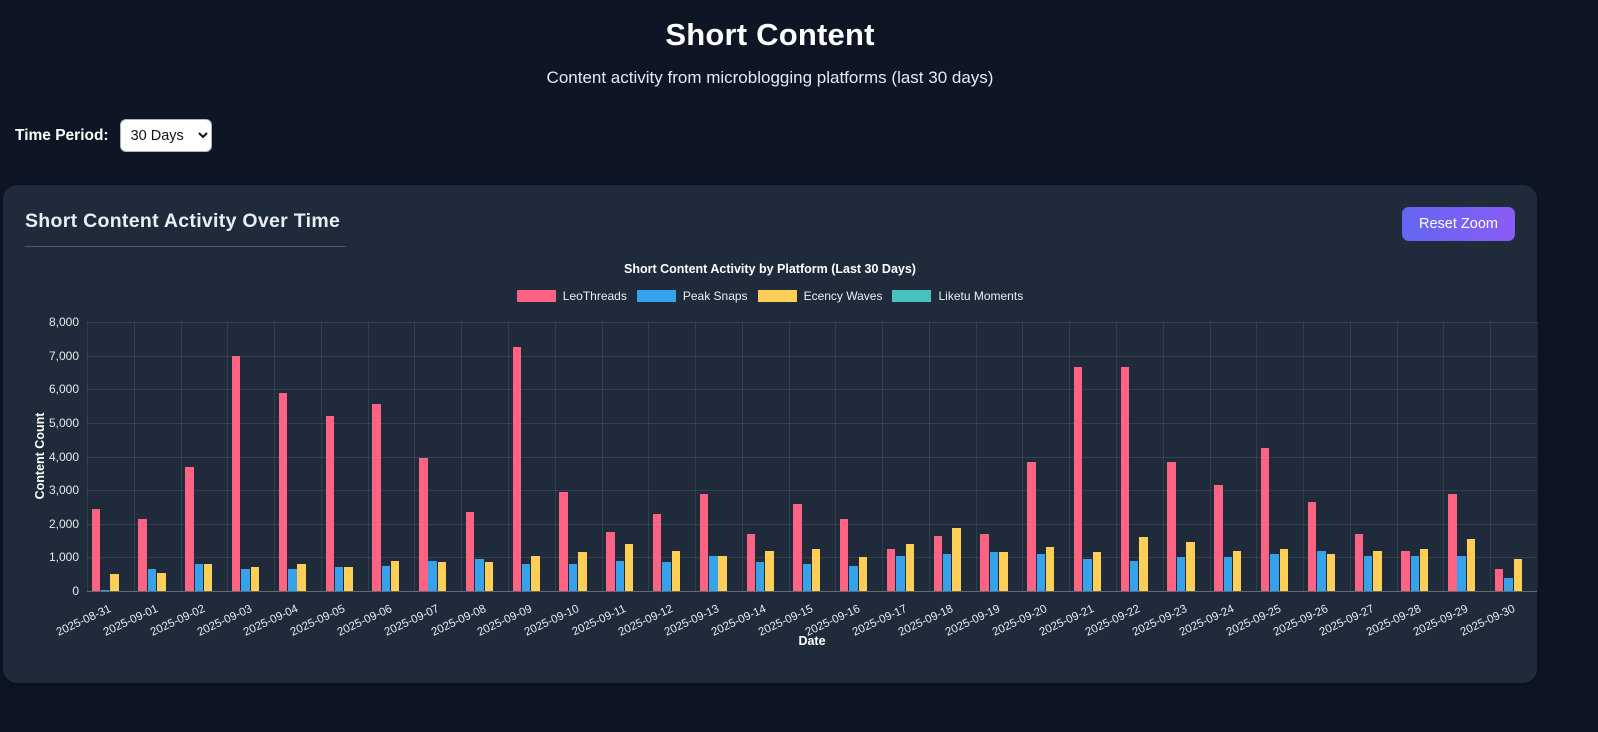 This screenshot has height=732, width=1598. Describe the element at coordinates (957, 296) in the screenshot. I see `legend-item-liketu-moments: Liketu Moments` at that location.